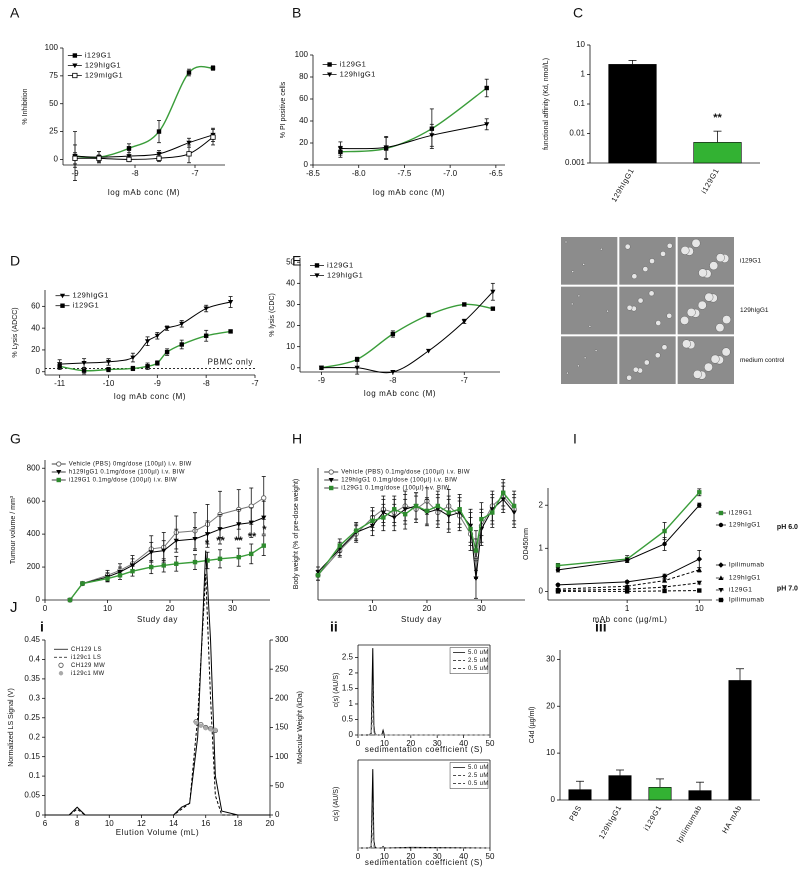 The width and height of the screenshot is (800, 888). I want to click on legend-label: Ipilimumab, so click(746, 600).